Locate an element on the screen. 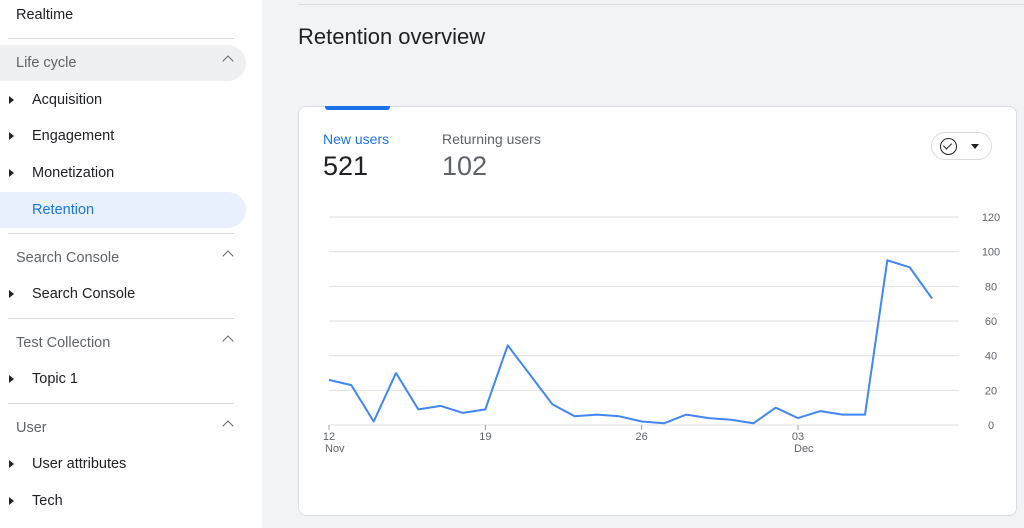  new-users-value: 521 is located at coordinates (346, 166).